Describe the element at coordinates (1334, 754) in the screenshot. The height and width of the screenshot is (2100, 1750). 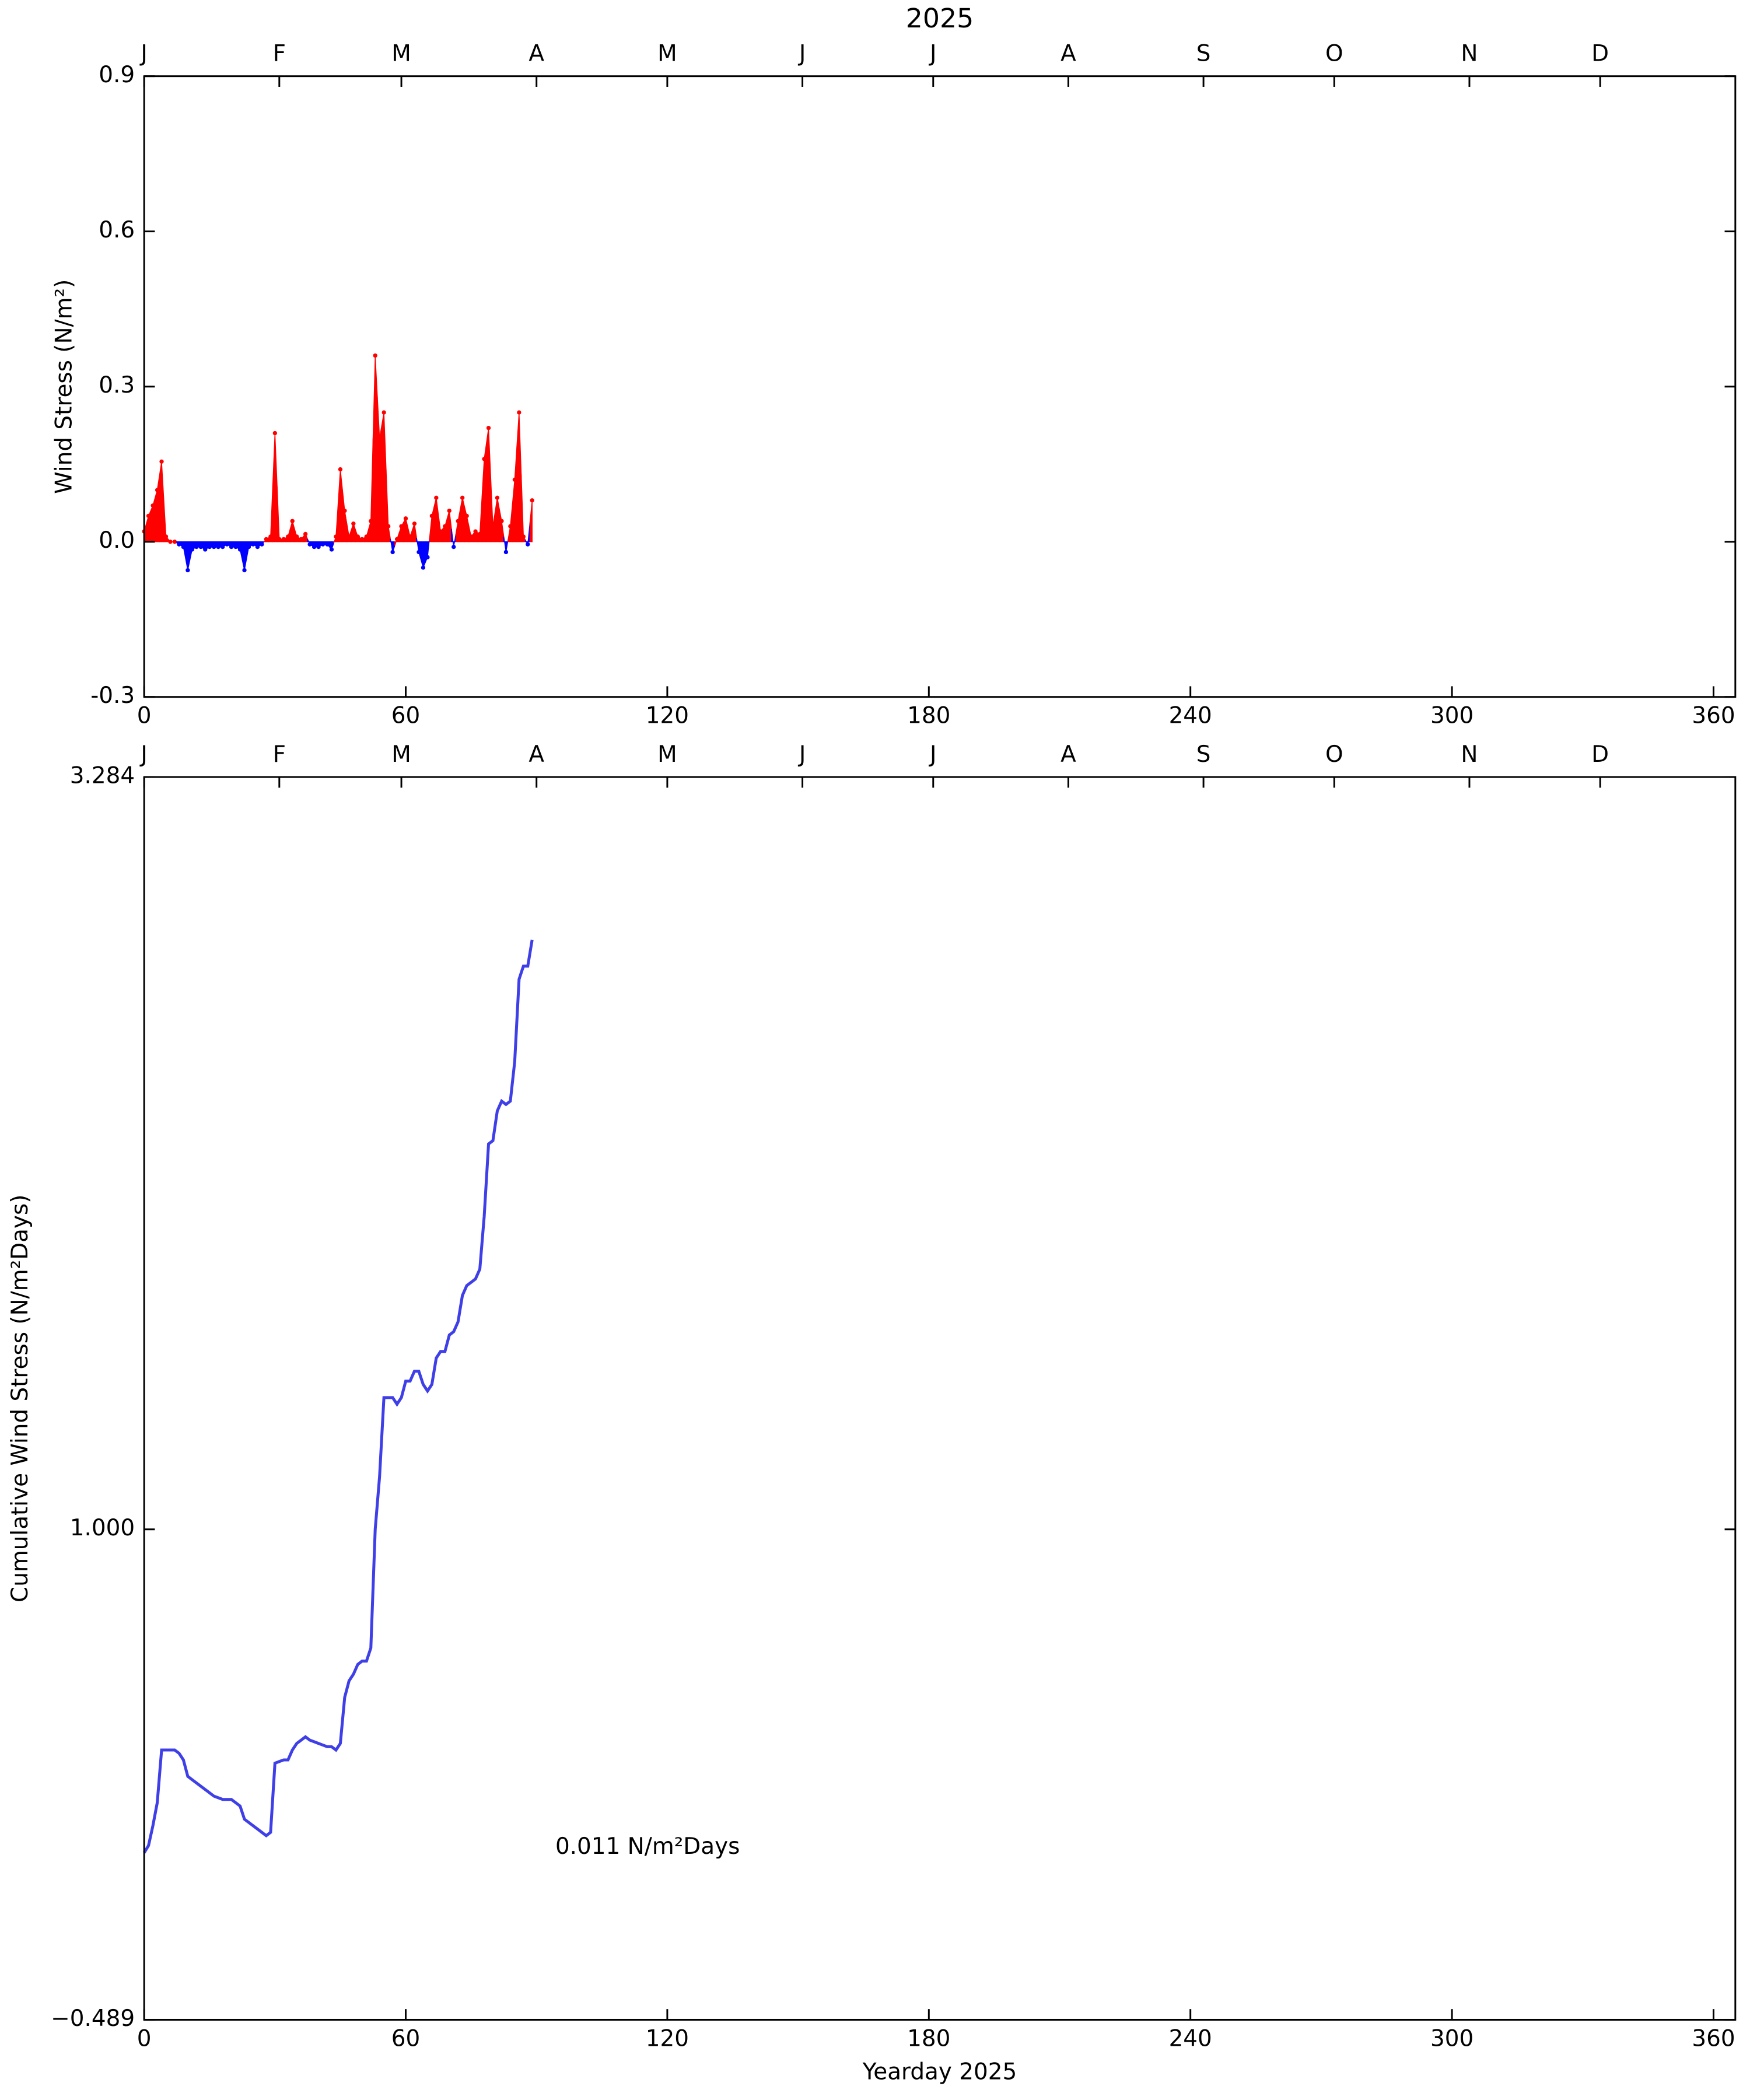
I see `month-tick-label: O` at that location.